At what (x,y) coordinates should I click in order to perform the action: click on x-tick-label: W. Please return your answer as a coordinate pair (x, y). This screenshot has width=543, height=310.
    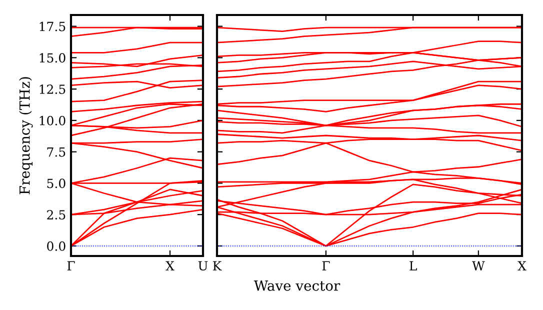
    Looking at the image, I should click on (478, 265).